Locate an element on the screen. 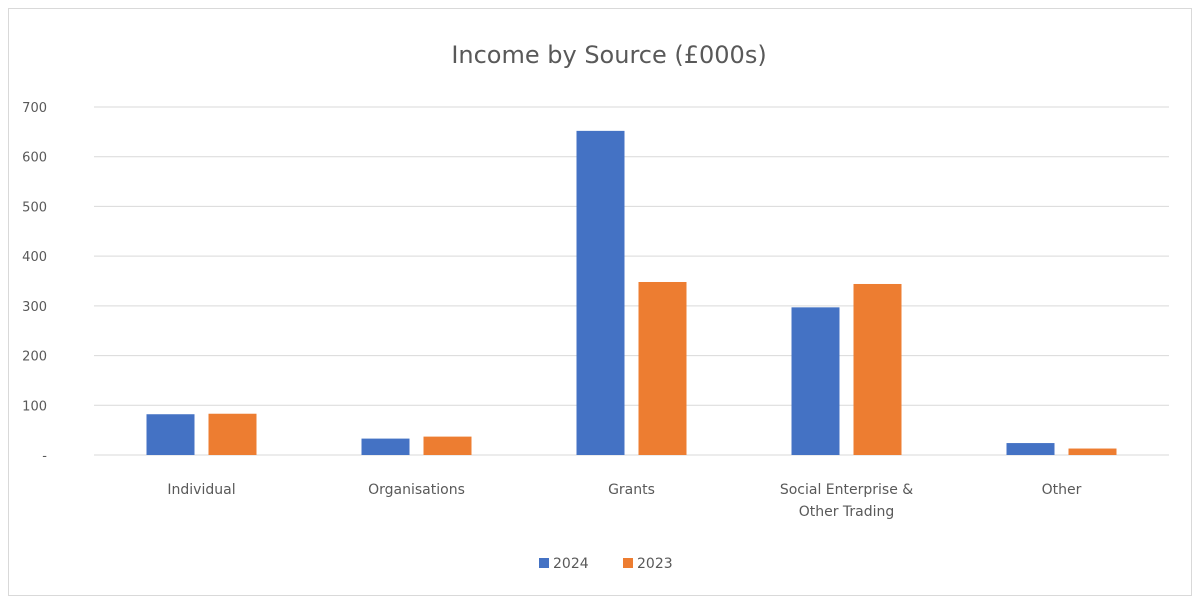  category-label: Other is located at coordinates (1062, 490).